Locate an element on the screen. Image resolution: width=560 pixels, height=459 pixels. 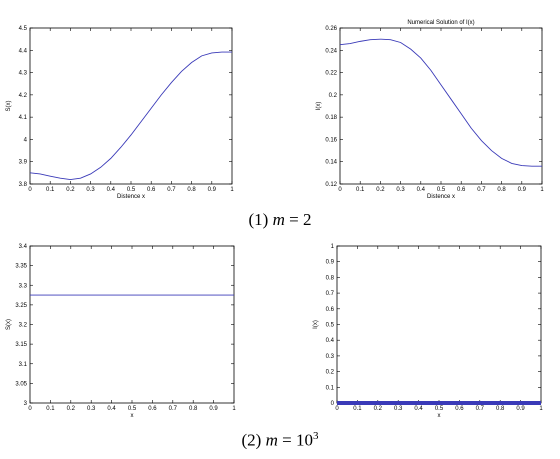
y-tick-label: 3.15 is located at coordinates (21, 345).